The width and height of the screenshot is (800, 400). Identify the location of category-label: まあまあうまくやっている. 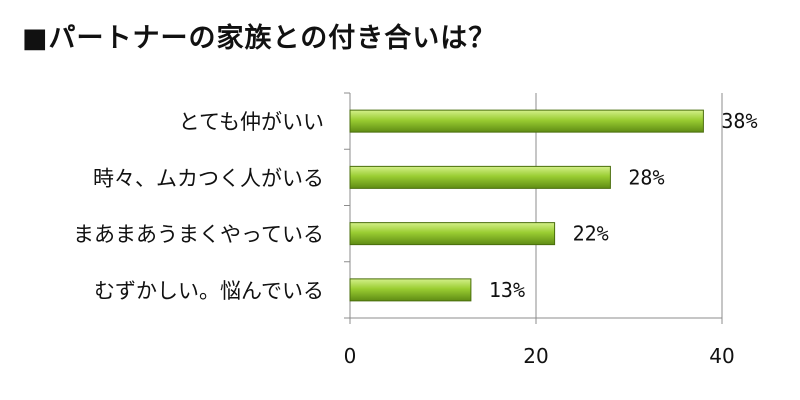
(198, 235).